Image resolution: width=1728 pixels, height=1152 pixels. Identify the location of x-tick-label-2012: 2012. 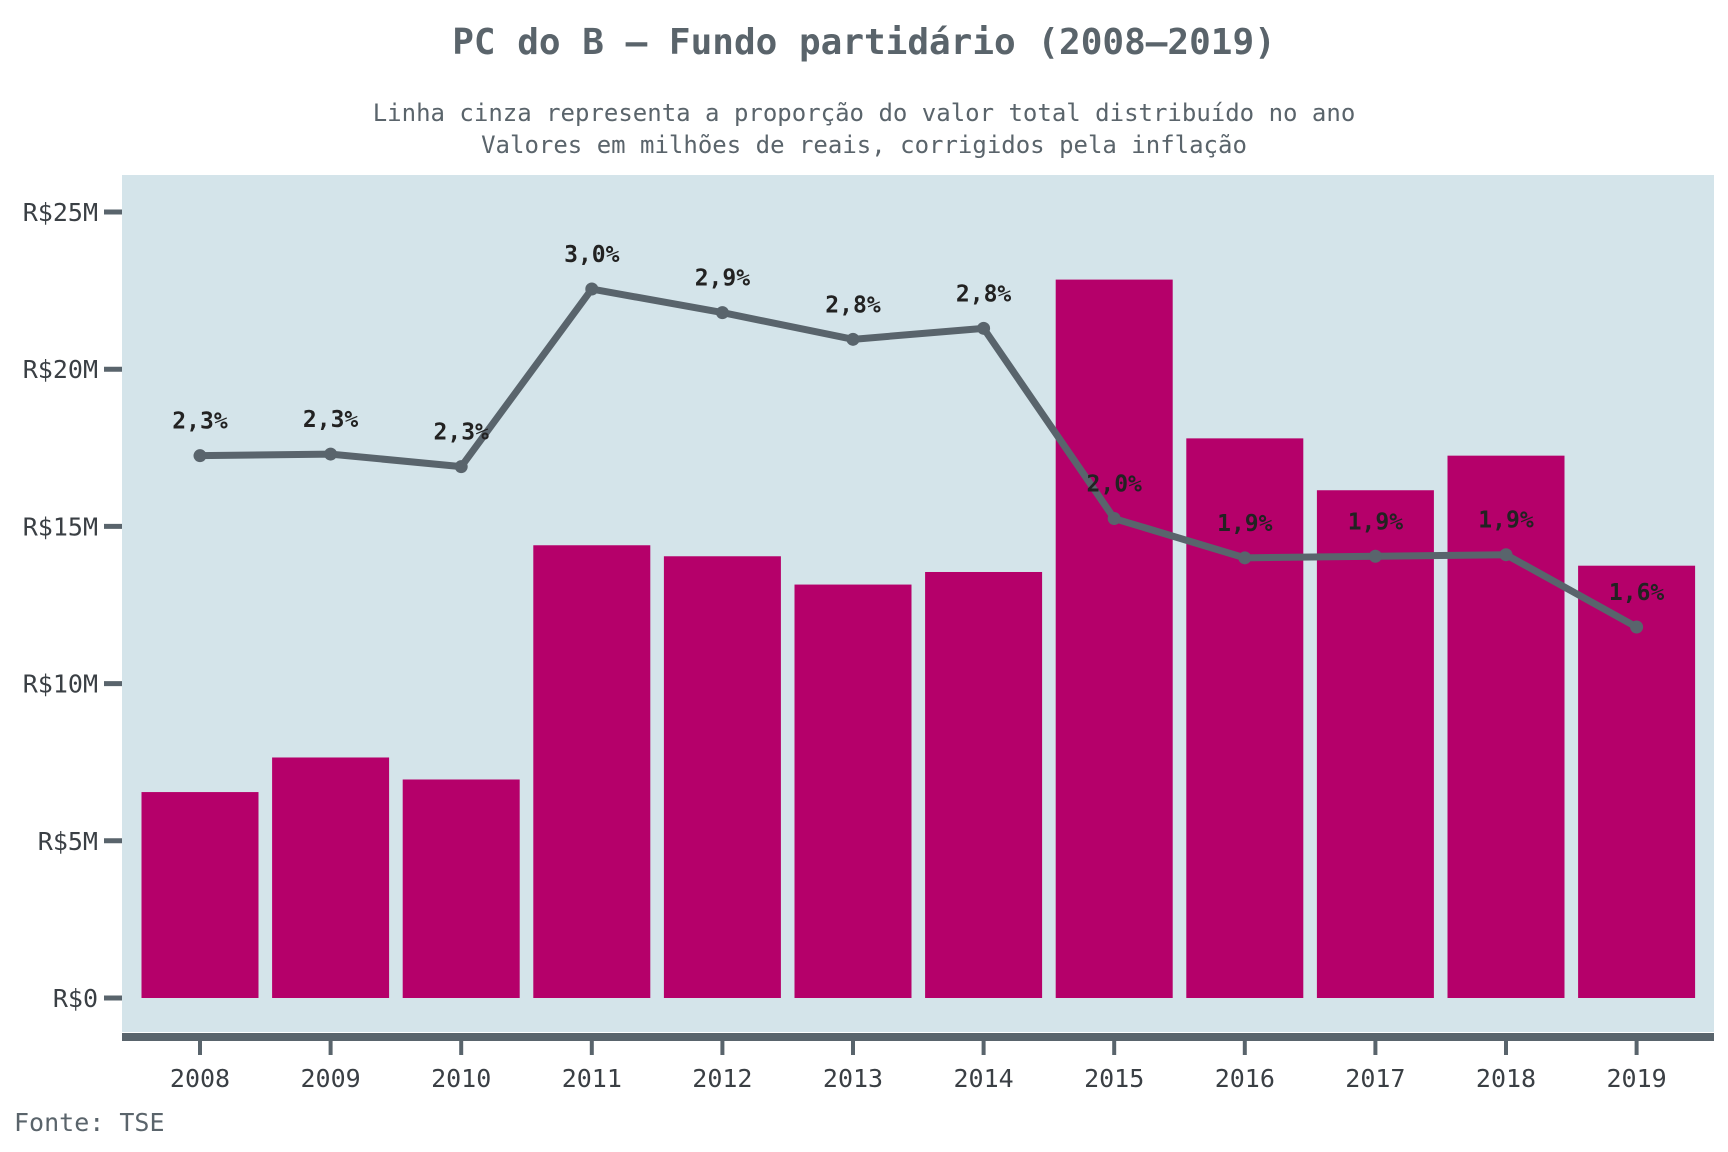
(722, 1078).